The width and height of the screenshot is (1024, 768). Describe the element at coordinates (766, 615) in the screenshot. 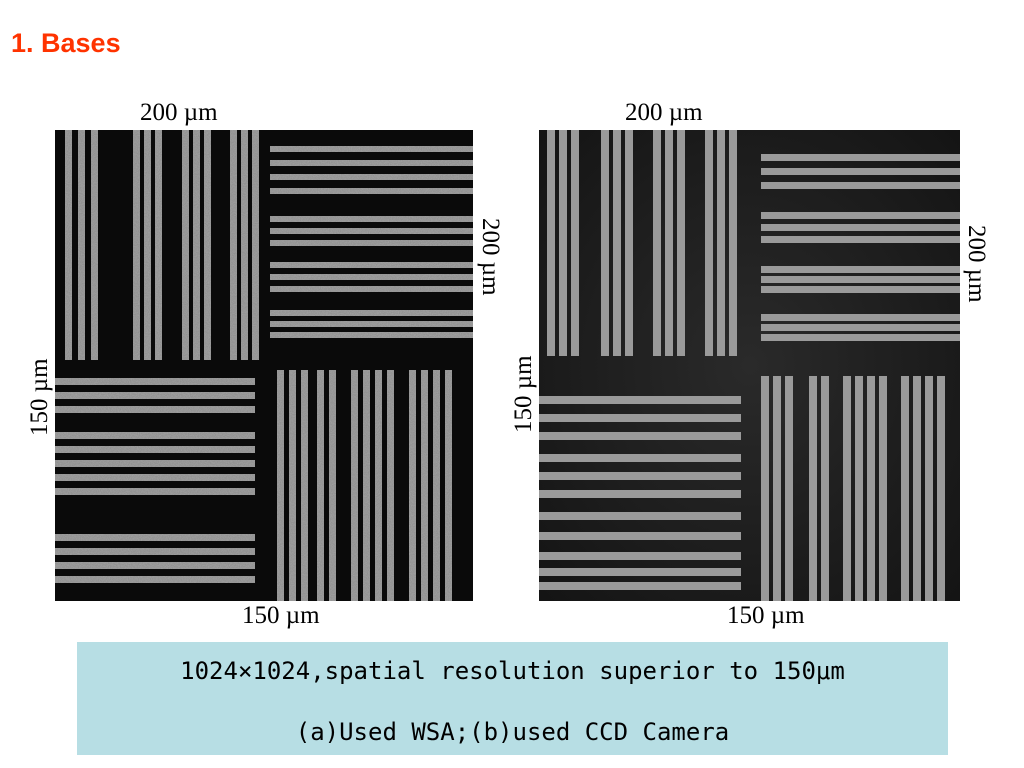

I see `panel-b-bottom-label: 150 µm` at that location.